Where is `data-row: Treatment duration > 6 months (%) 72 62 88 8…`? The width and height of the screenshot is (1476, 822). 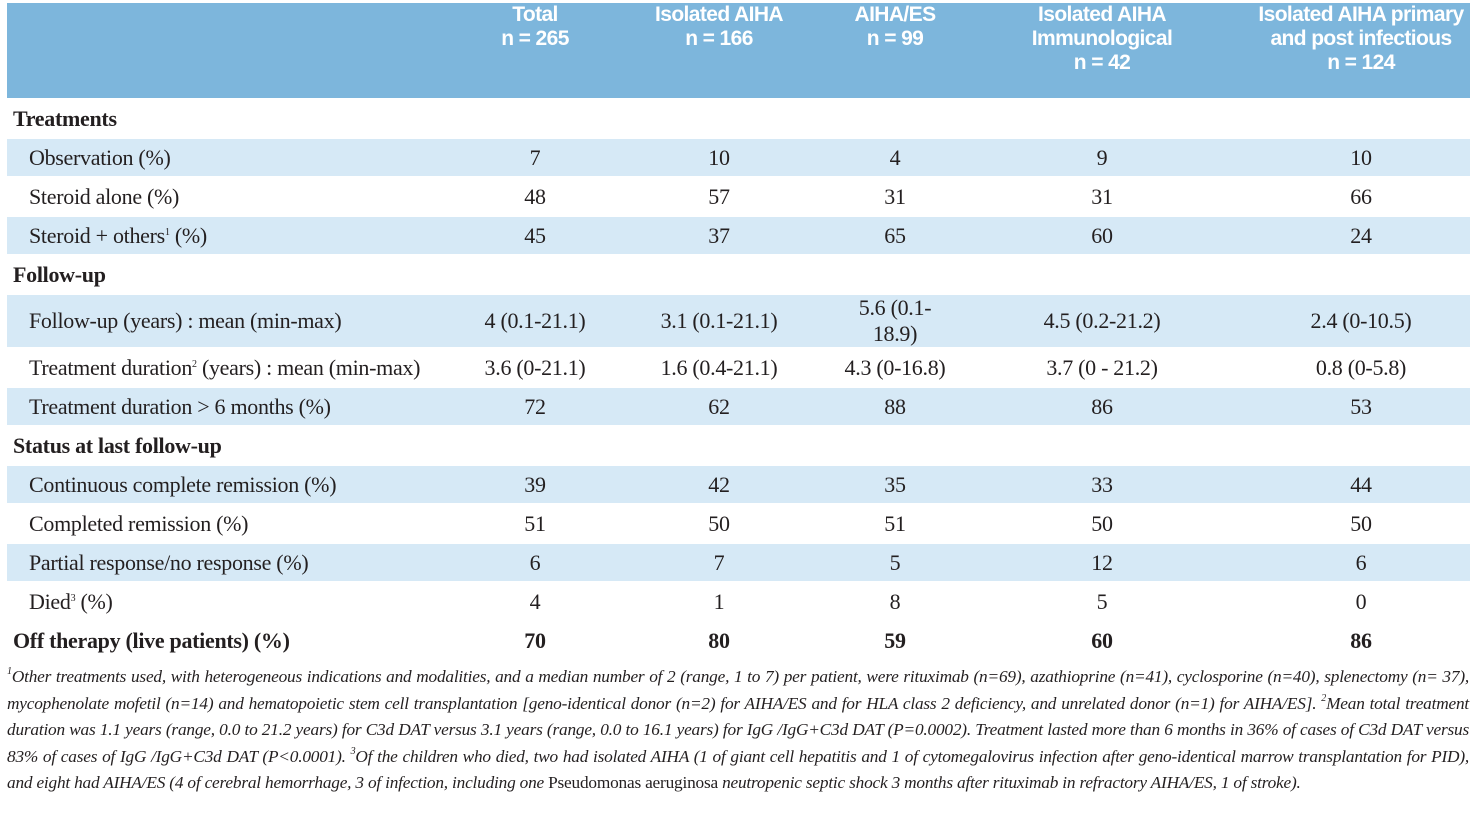
data-row: Treatment duration > 6 months (%) 72 62 88 8… is located at coordinates (738, 406).